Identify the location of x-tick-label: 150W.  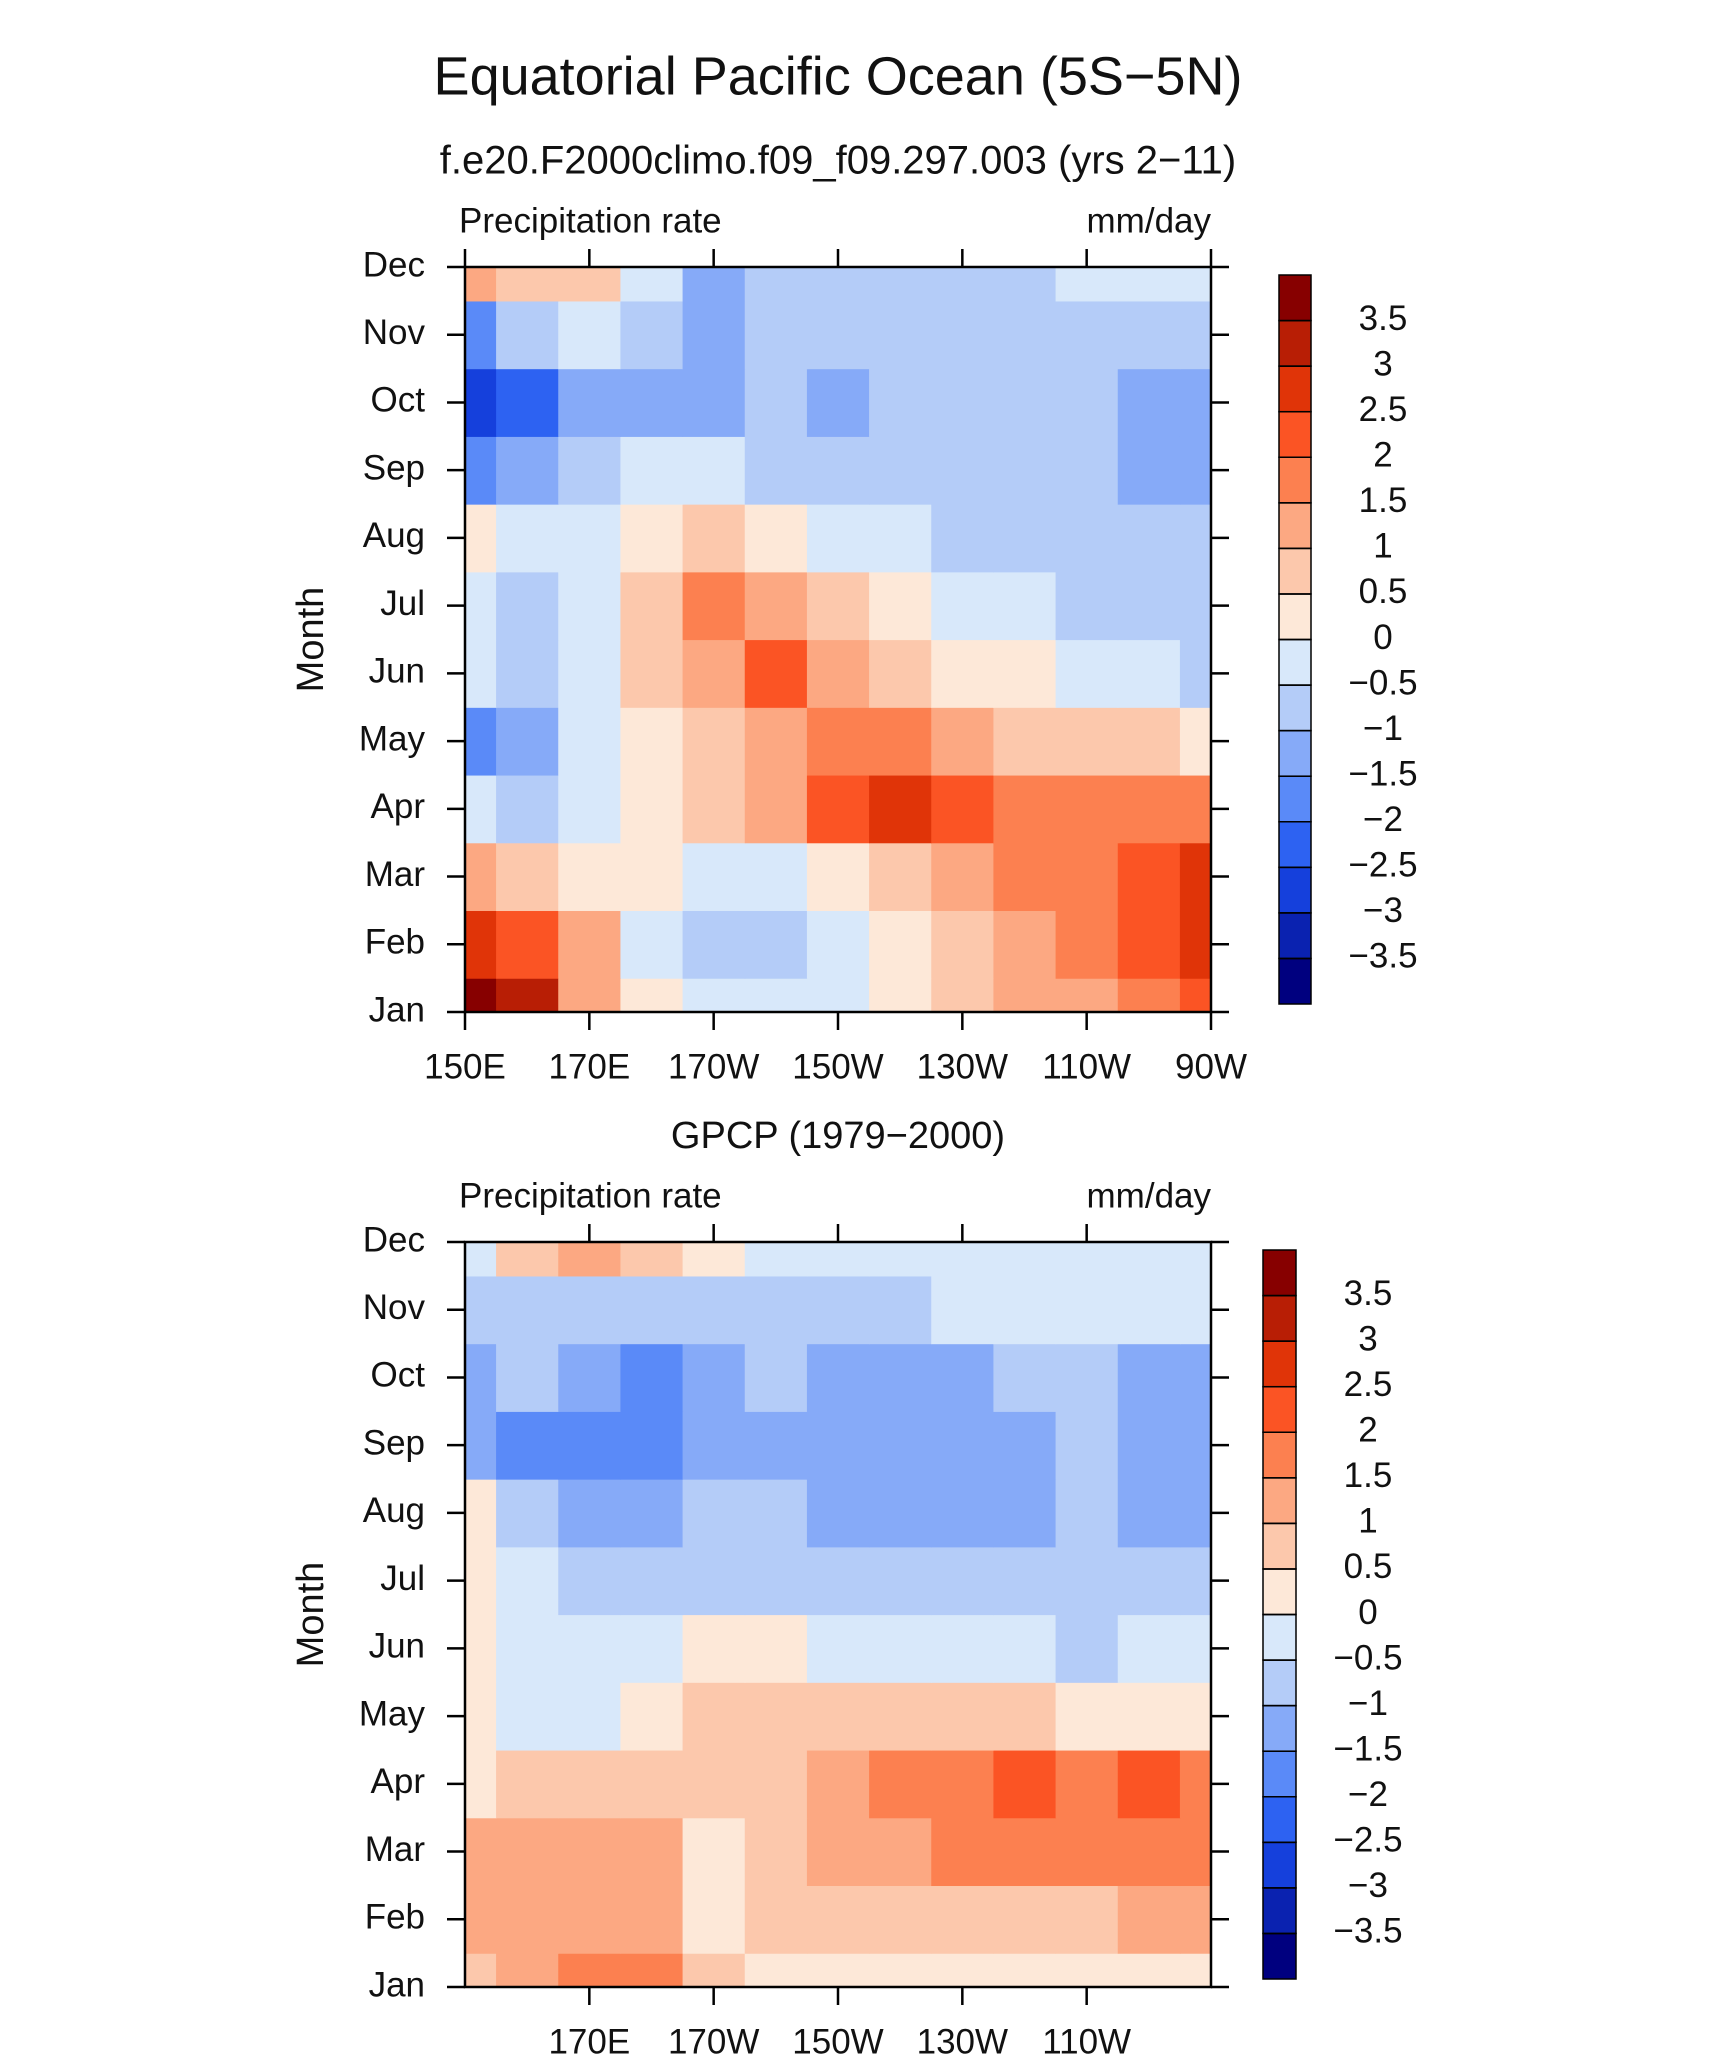
(837, 1066).